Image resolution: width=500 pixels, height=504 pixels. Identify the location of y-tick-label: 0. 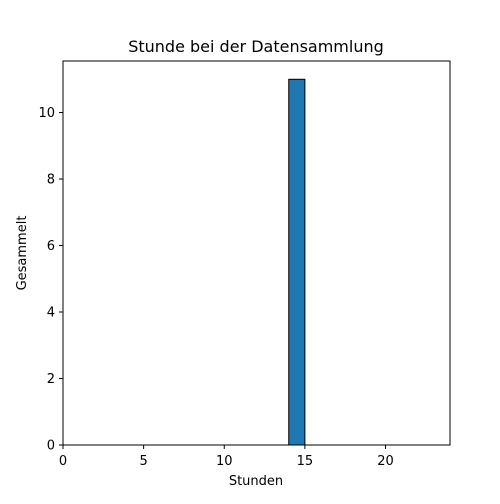
(51, 446).